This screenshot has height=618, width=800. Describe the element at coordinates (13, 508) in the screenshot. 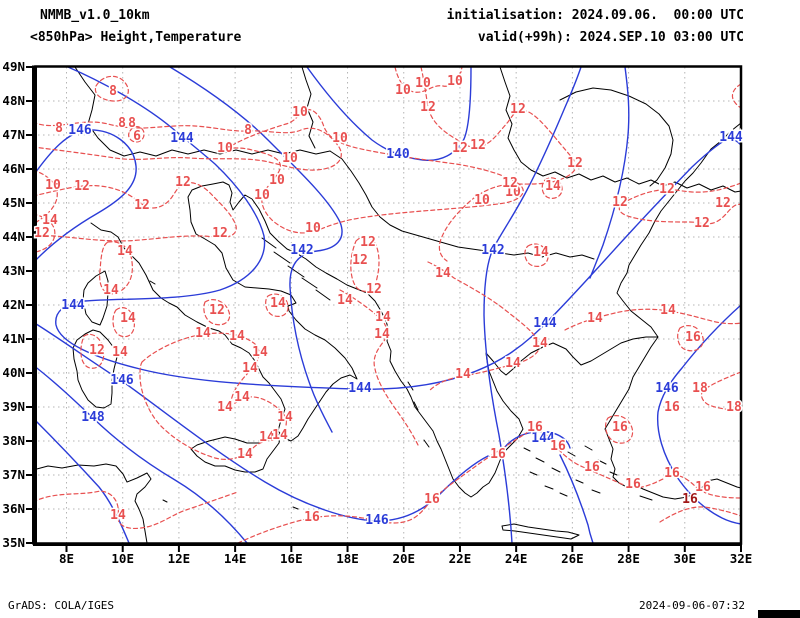

I see `lat-label: 36N` at that location.